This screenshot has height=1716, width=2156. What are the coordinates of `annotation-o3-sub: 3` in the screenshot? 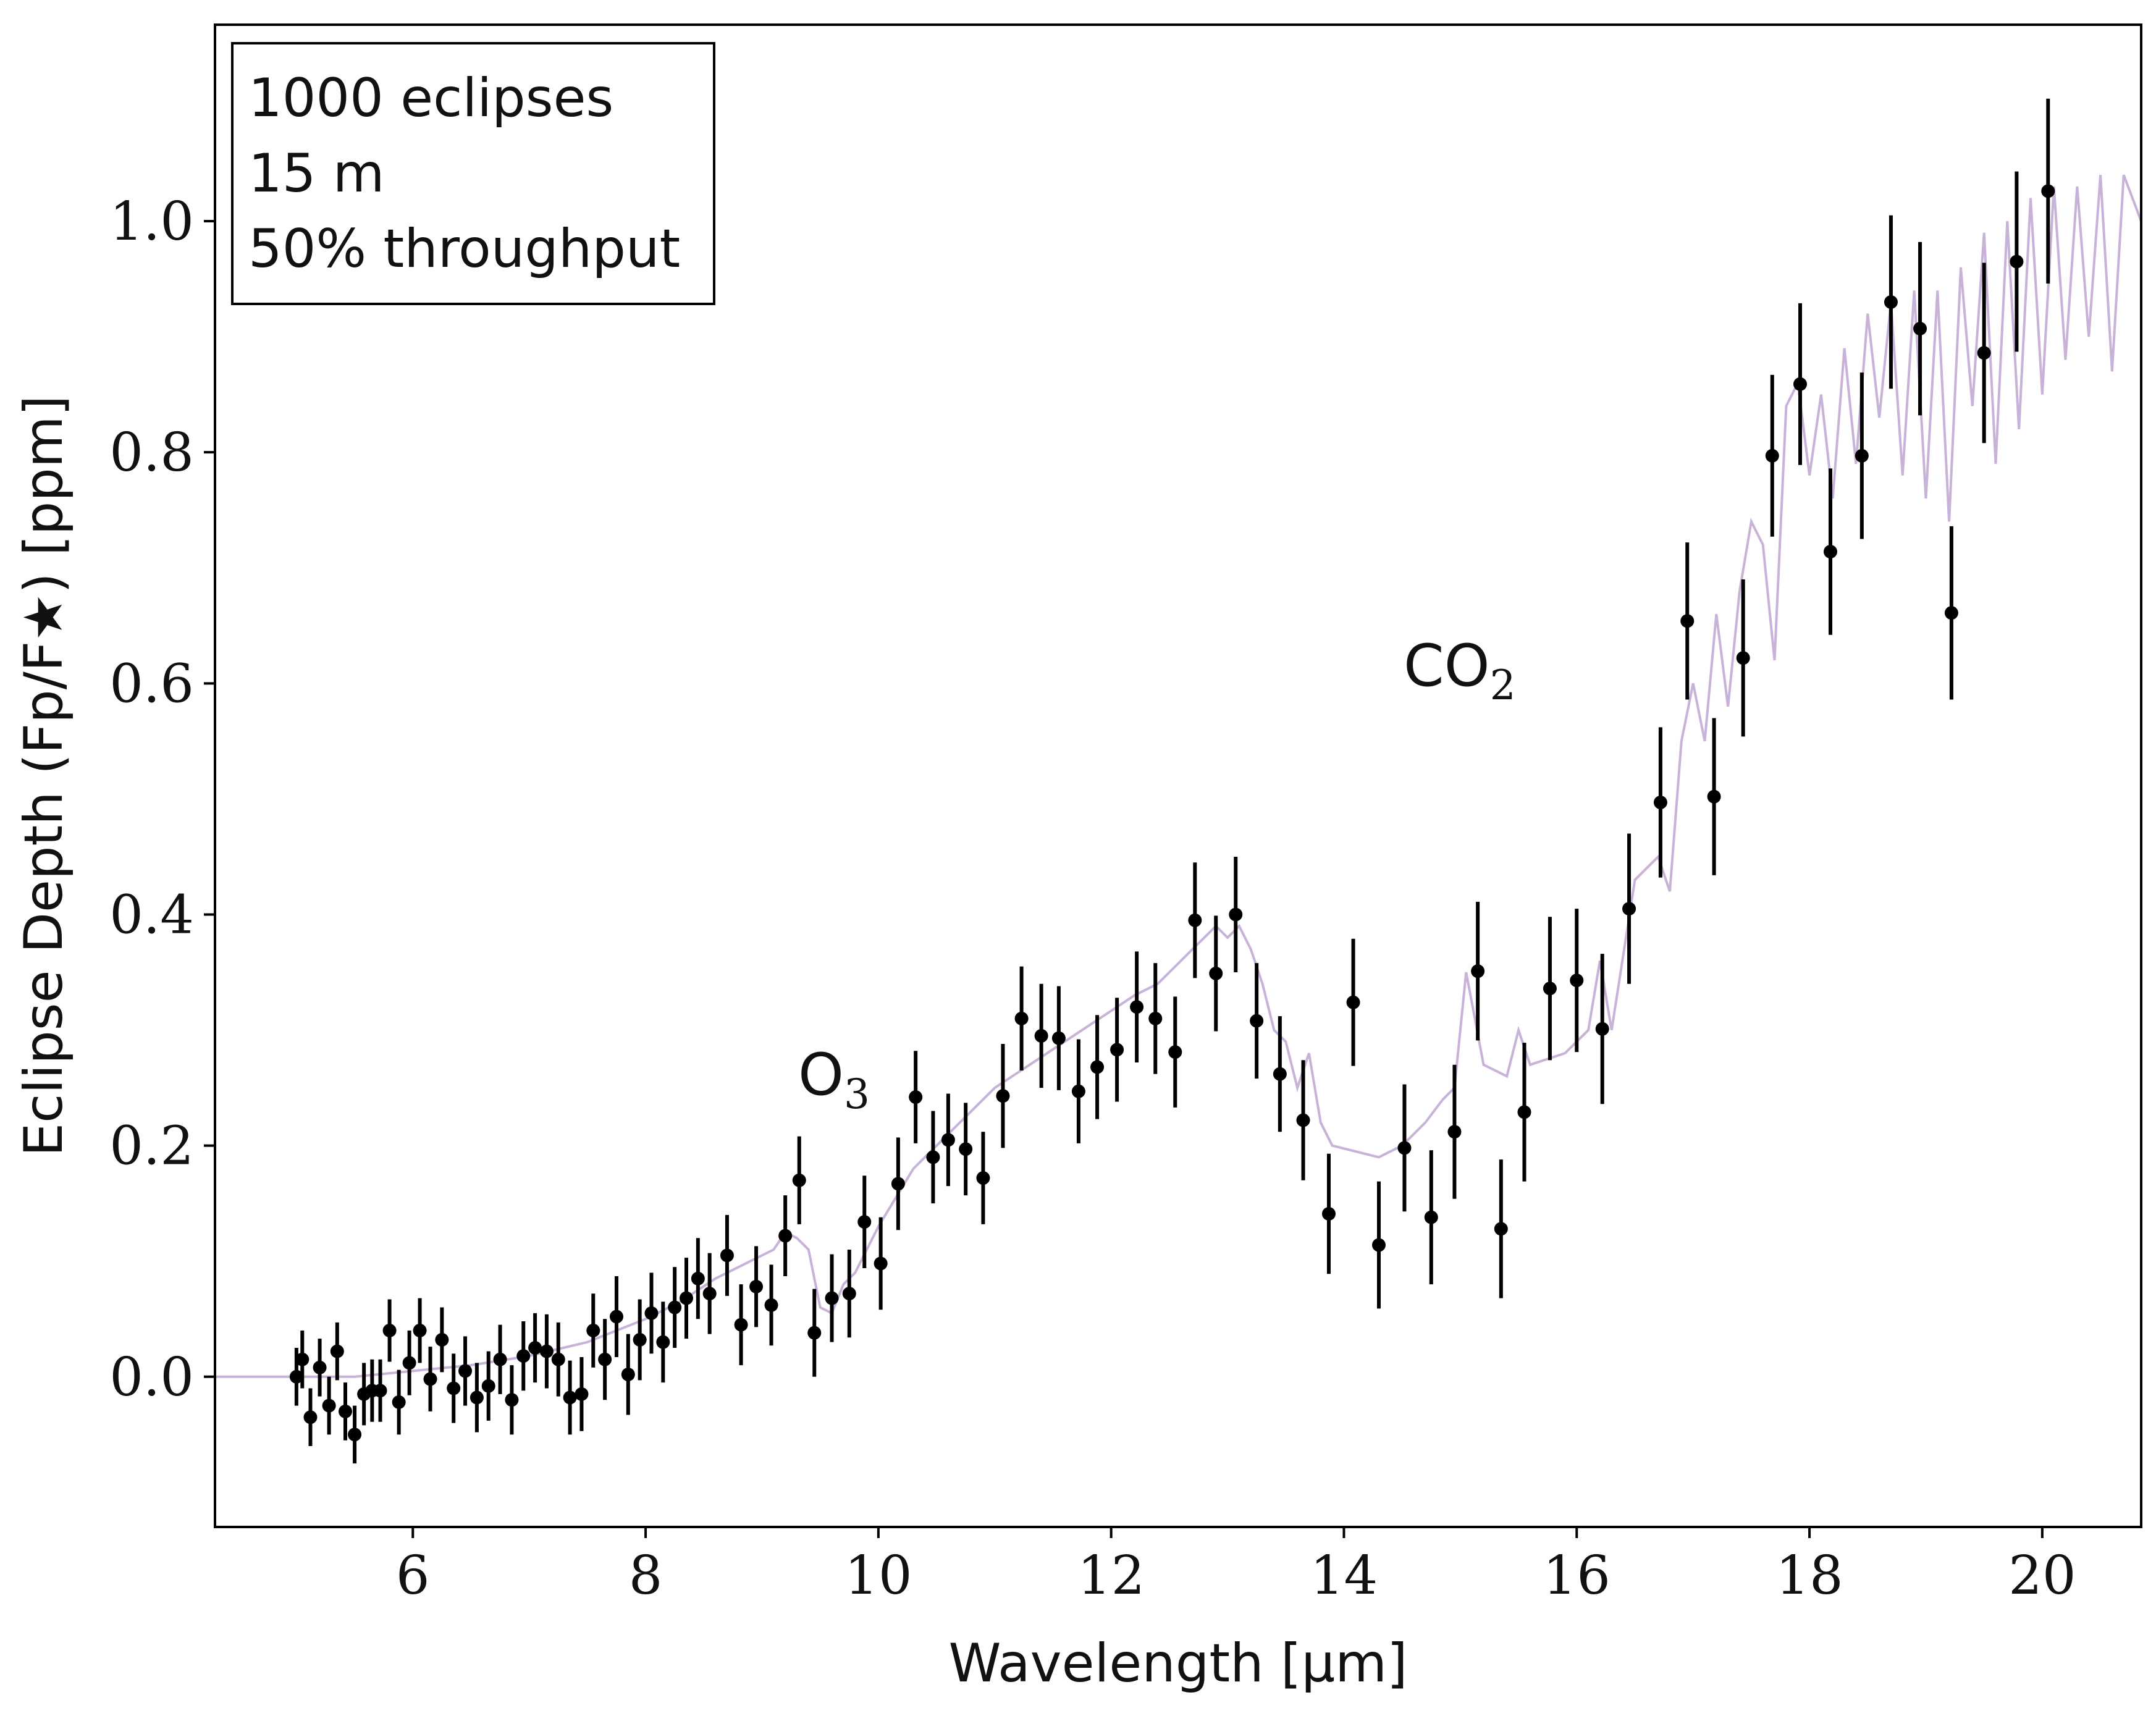 It's located at (857, 1094).